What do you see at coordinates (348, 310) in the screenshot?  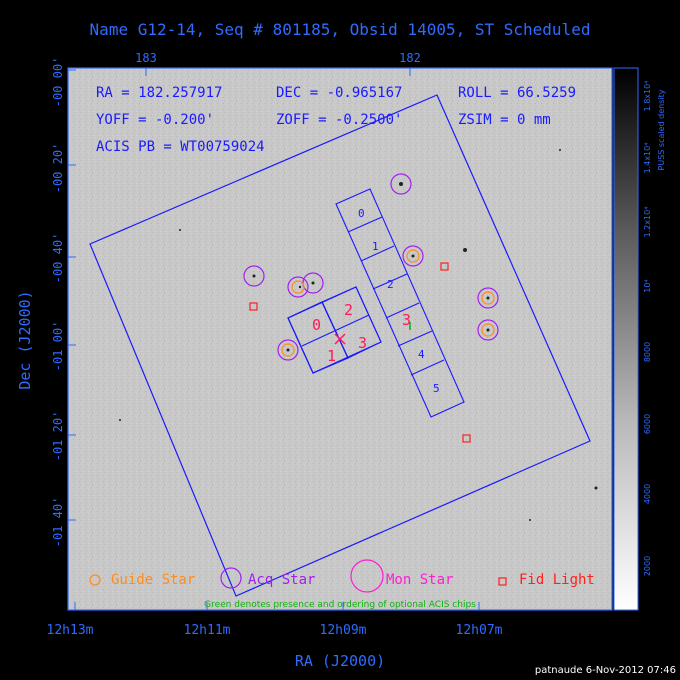 I see `acis-i-label-2: 2` at bounding box center [348, 310].